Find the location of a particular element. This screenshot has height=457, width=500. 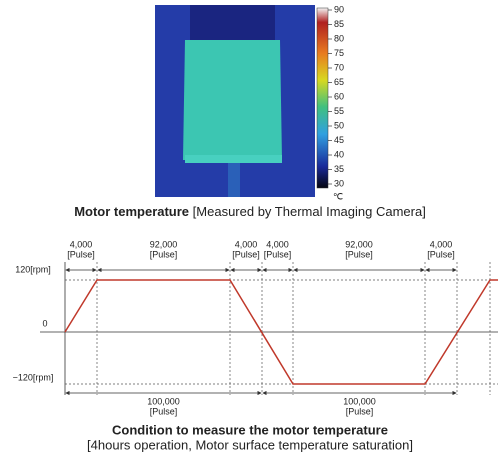

color-bar is located at coordinates (322, 98).